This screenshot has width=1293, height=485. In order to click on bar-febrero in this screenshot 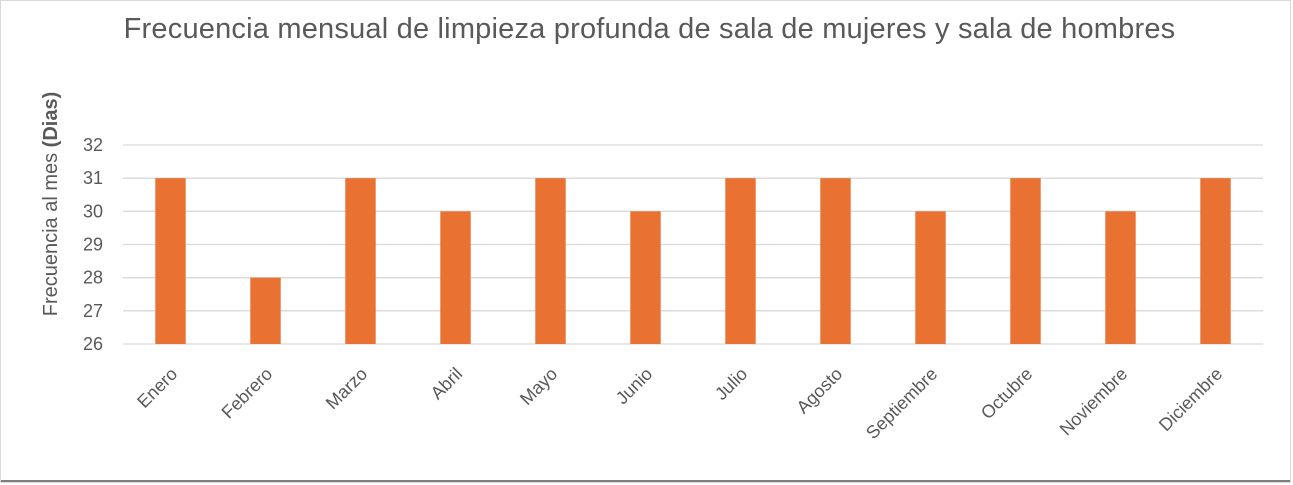, I will do `click(265, 310)`.